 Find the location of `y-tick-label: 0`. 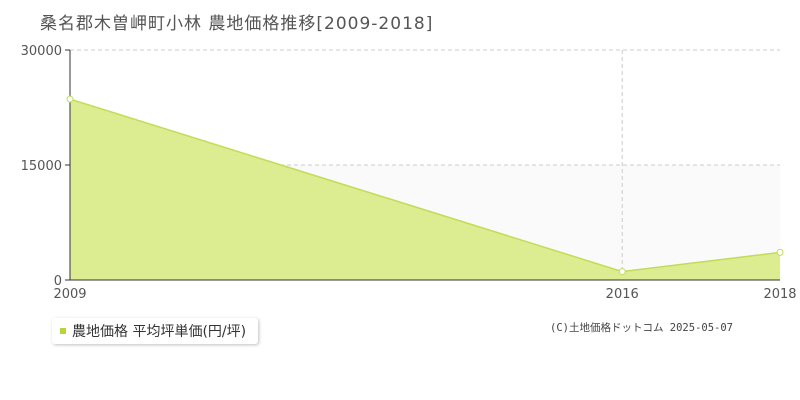

y-tick-label: 0 is located at coordinates (58, 281).